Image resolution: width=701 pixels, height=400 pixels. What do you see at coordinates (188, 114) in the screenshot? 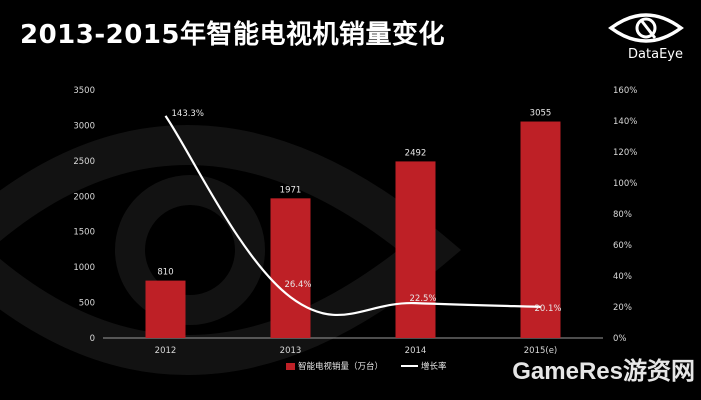
I see `line-data-label: 143.3%` at bounding box center [188, 114].